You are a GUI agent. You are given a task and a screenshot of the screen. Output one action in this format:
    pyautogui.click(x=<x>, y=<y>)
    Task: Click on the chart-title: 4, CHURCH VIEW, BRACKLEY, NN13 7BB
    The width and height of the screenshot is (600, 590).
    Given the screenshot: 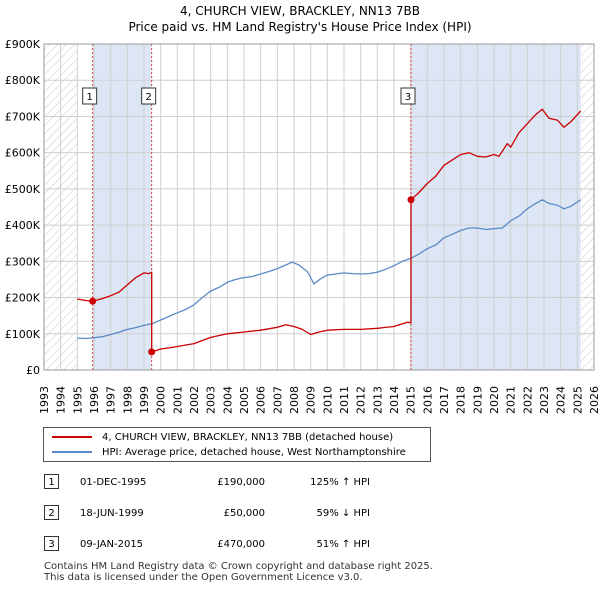 What is the action you would take?
    pyautogui.click(x=300, y=11)
    